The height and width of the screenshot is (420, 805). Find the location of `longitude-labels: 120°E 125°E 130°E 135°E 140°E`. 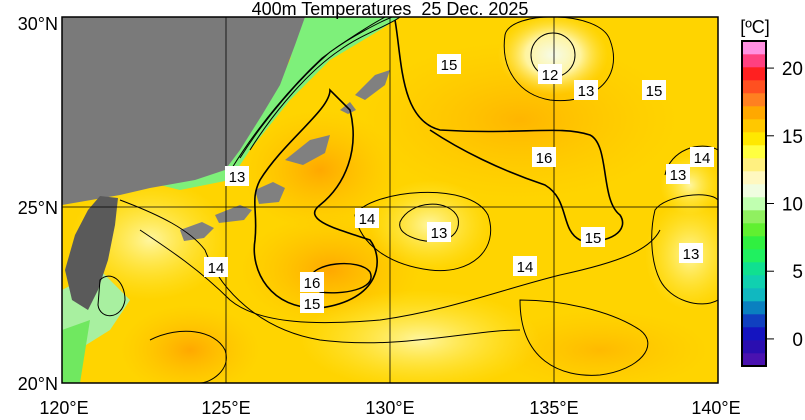

longitude-labels: 120°E 125°E 130°E 135°E 140°E is located at coordinates (389, 408).